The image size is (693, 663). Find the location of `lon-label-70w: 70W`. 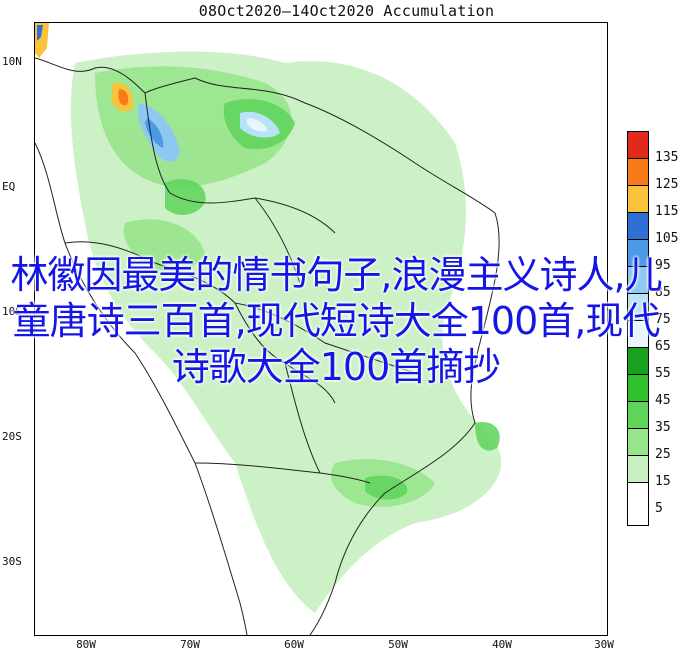

lon-label-70w: 70W is located at coordinates (190, 644).